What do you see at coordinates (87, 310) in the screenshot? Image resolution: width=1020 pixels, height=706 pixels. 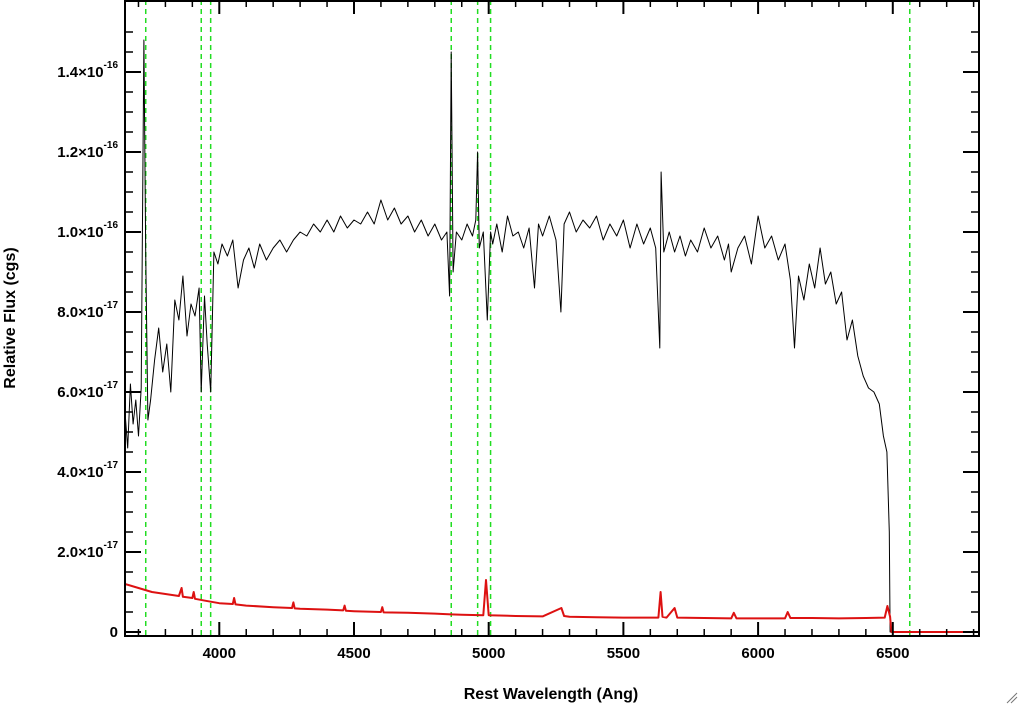 I see `y-tick-label: 8.0×10⁻¹⁷` at bounding box center [87, 310].